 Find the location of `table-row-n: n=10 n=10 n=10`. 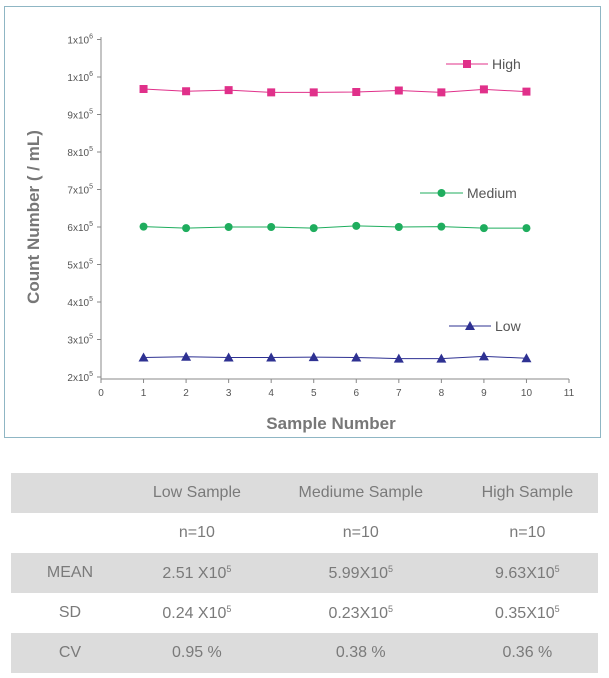

table-row-n: n=10 n=10 n=10 is located at coordinates (304, 533).